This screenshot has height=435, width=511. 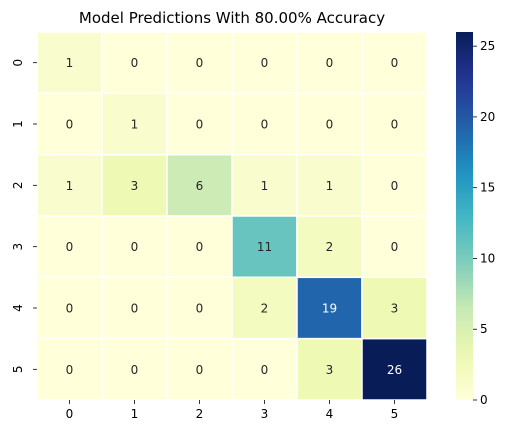 What do you see at coordinates (18, 308) in the screenshot?
I see `y-tick-label: 4` at bounding box center [18, 308].